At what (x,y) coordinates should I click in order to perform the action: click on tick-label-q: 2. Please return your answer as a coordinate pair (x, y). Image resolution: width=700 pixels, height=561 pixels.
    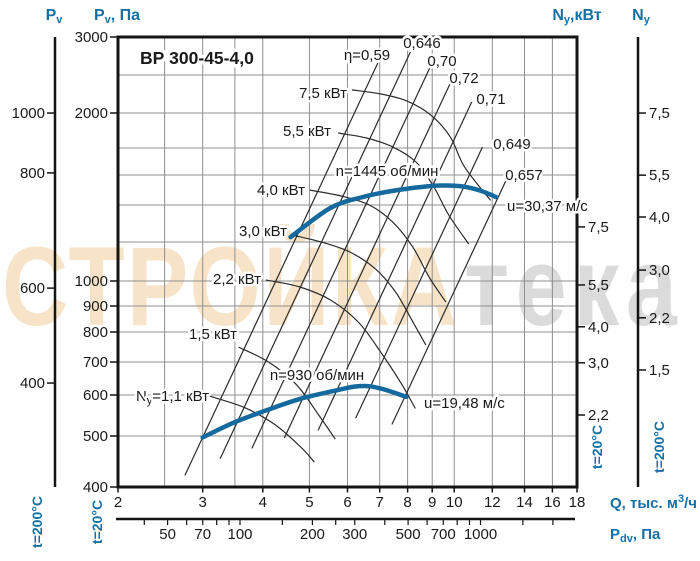
    Looking at the image, I should click on (118, 502).